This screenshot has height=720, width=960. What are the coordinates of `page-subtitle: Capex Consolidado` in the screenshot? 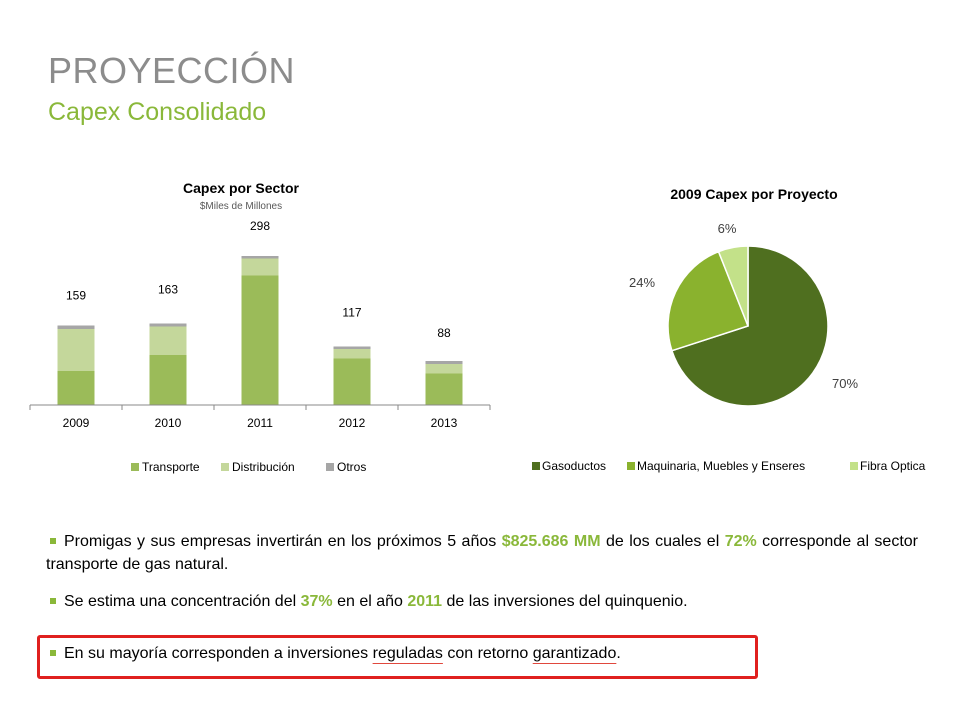 It's located at (157, 112).